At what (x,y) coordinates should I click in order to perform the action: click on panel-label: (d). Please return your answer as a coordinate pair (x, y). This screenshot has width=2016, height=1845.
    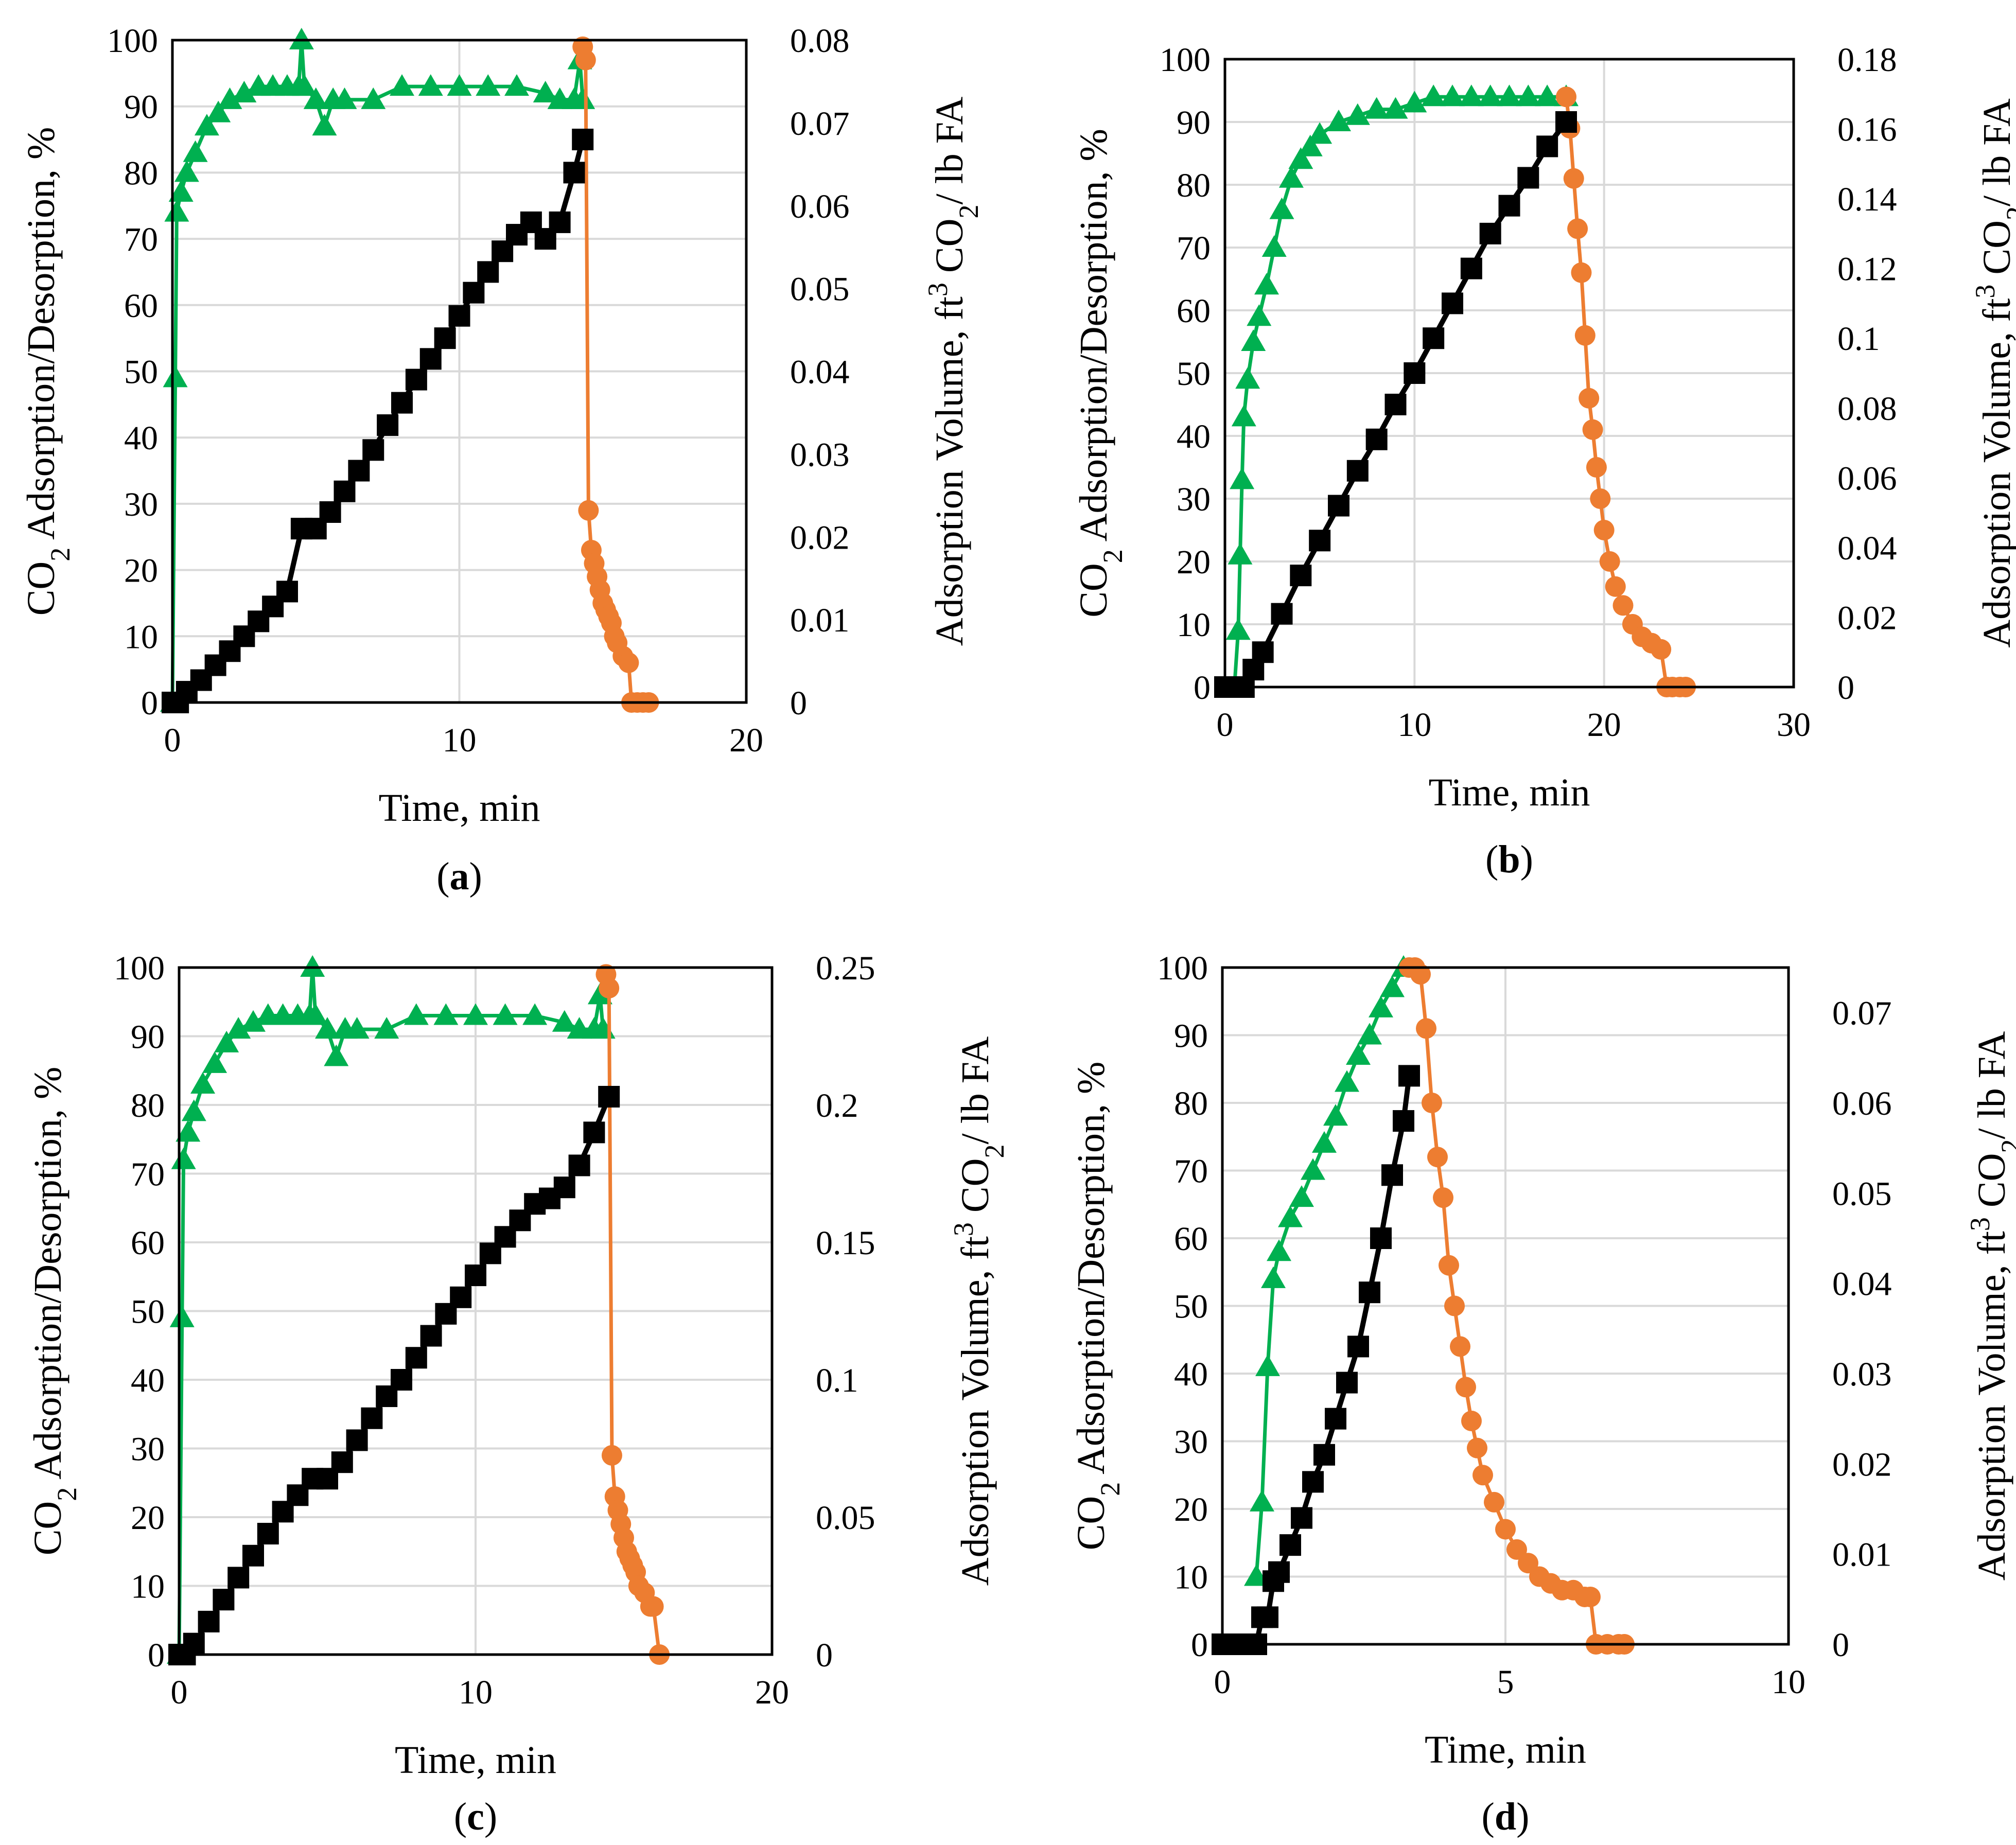
    Looking at the image, I should click on (1506, 1816).